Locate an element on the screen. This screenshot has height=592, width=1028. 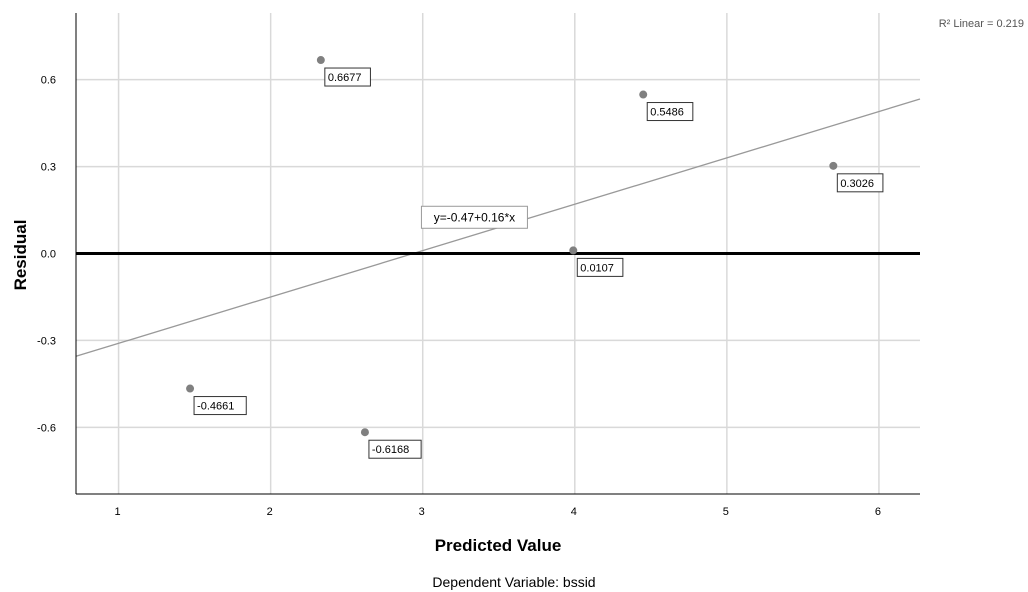
y-tick-label: 0.0 is located at coordinates (48, 255).